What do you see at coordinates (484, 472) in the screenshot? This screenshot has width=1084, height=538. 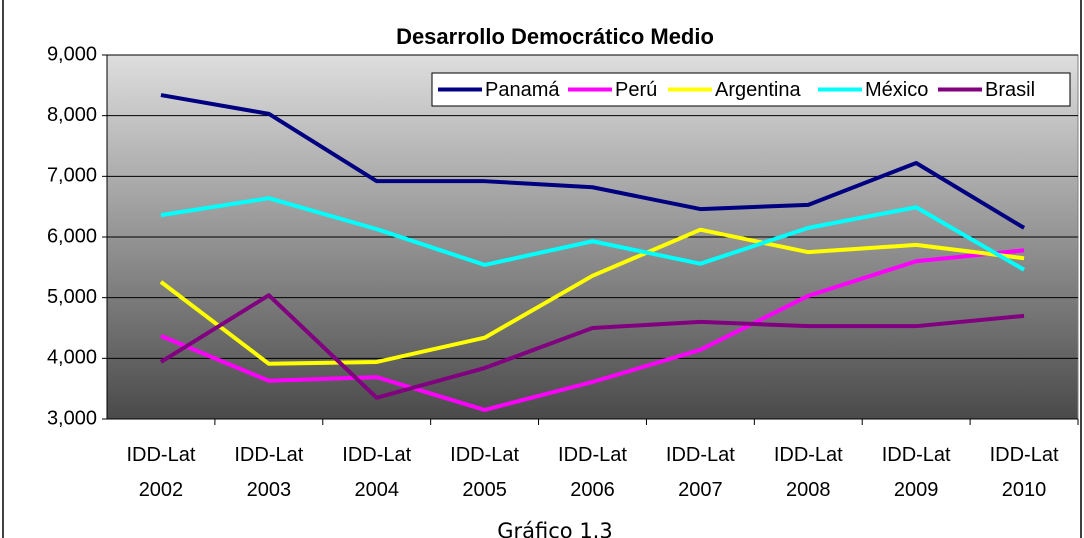 I see `x-tick-label: IDD-Lat 2005` at bounding box center [484, 472].